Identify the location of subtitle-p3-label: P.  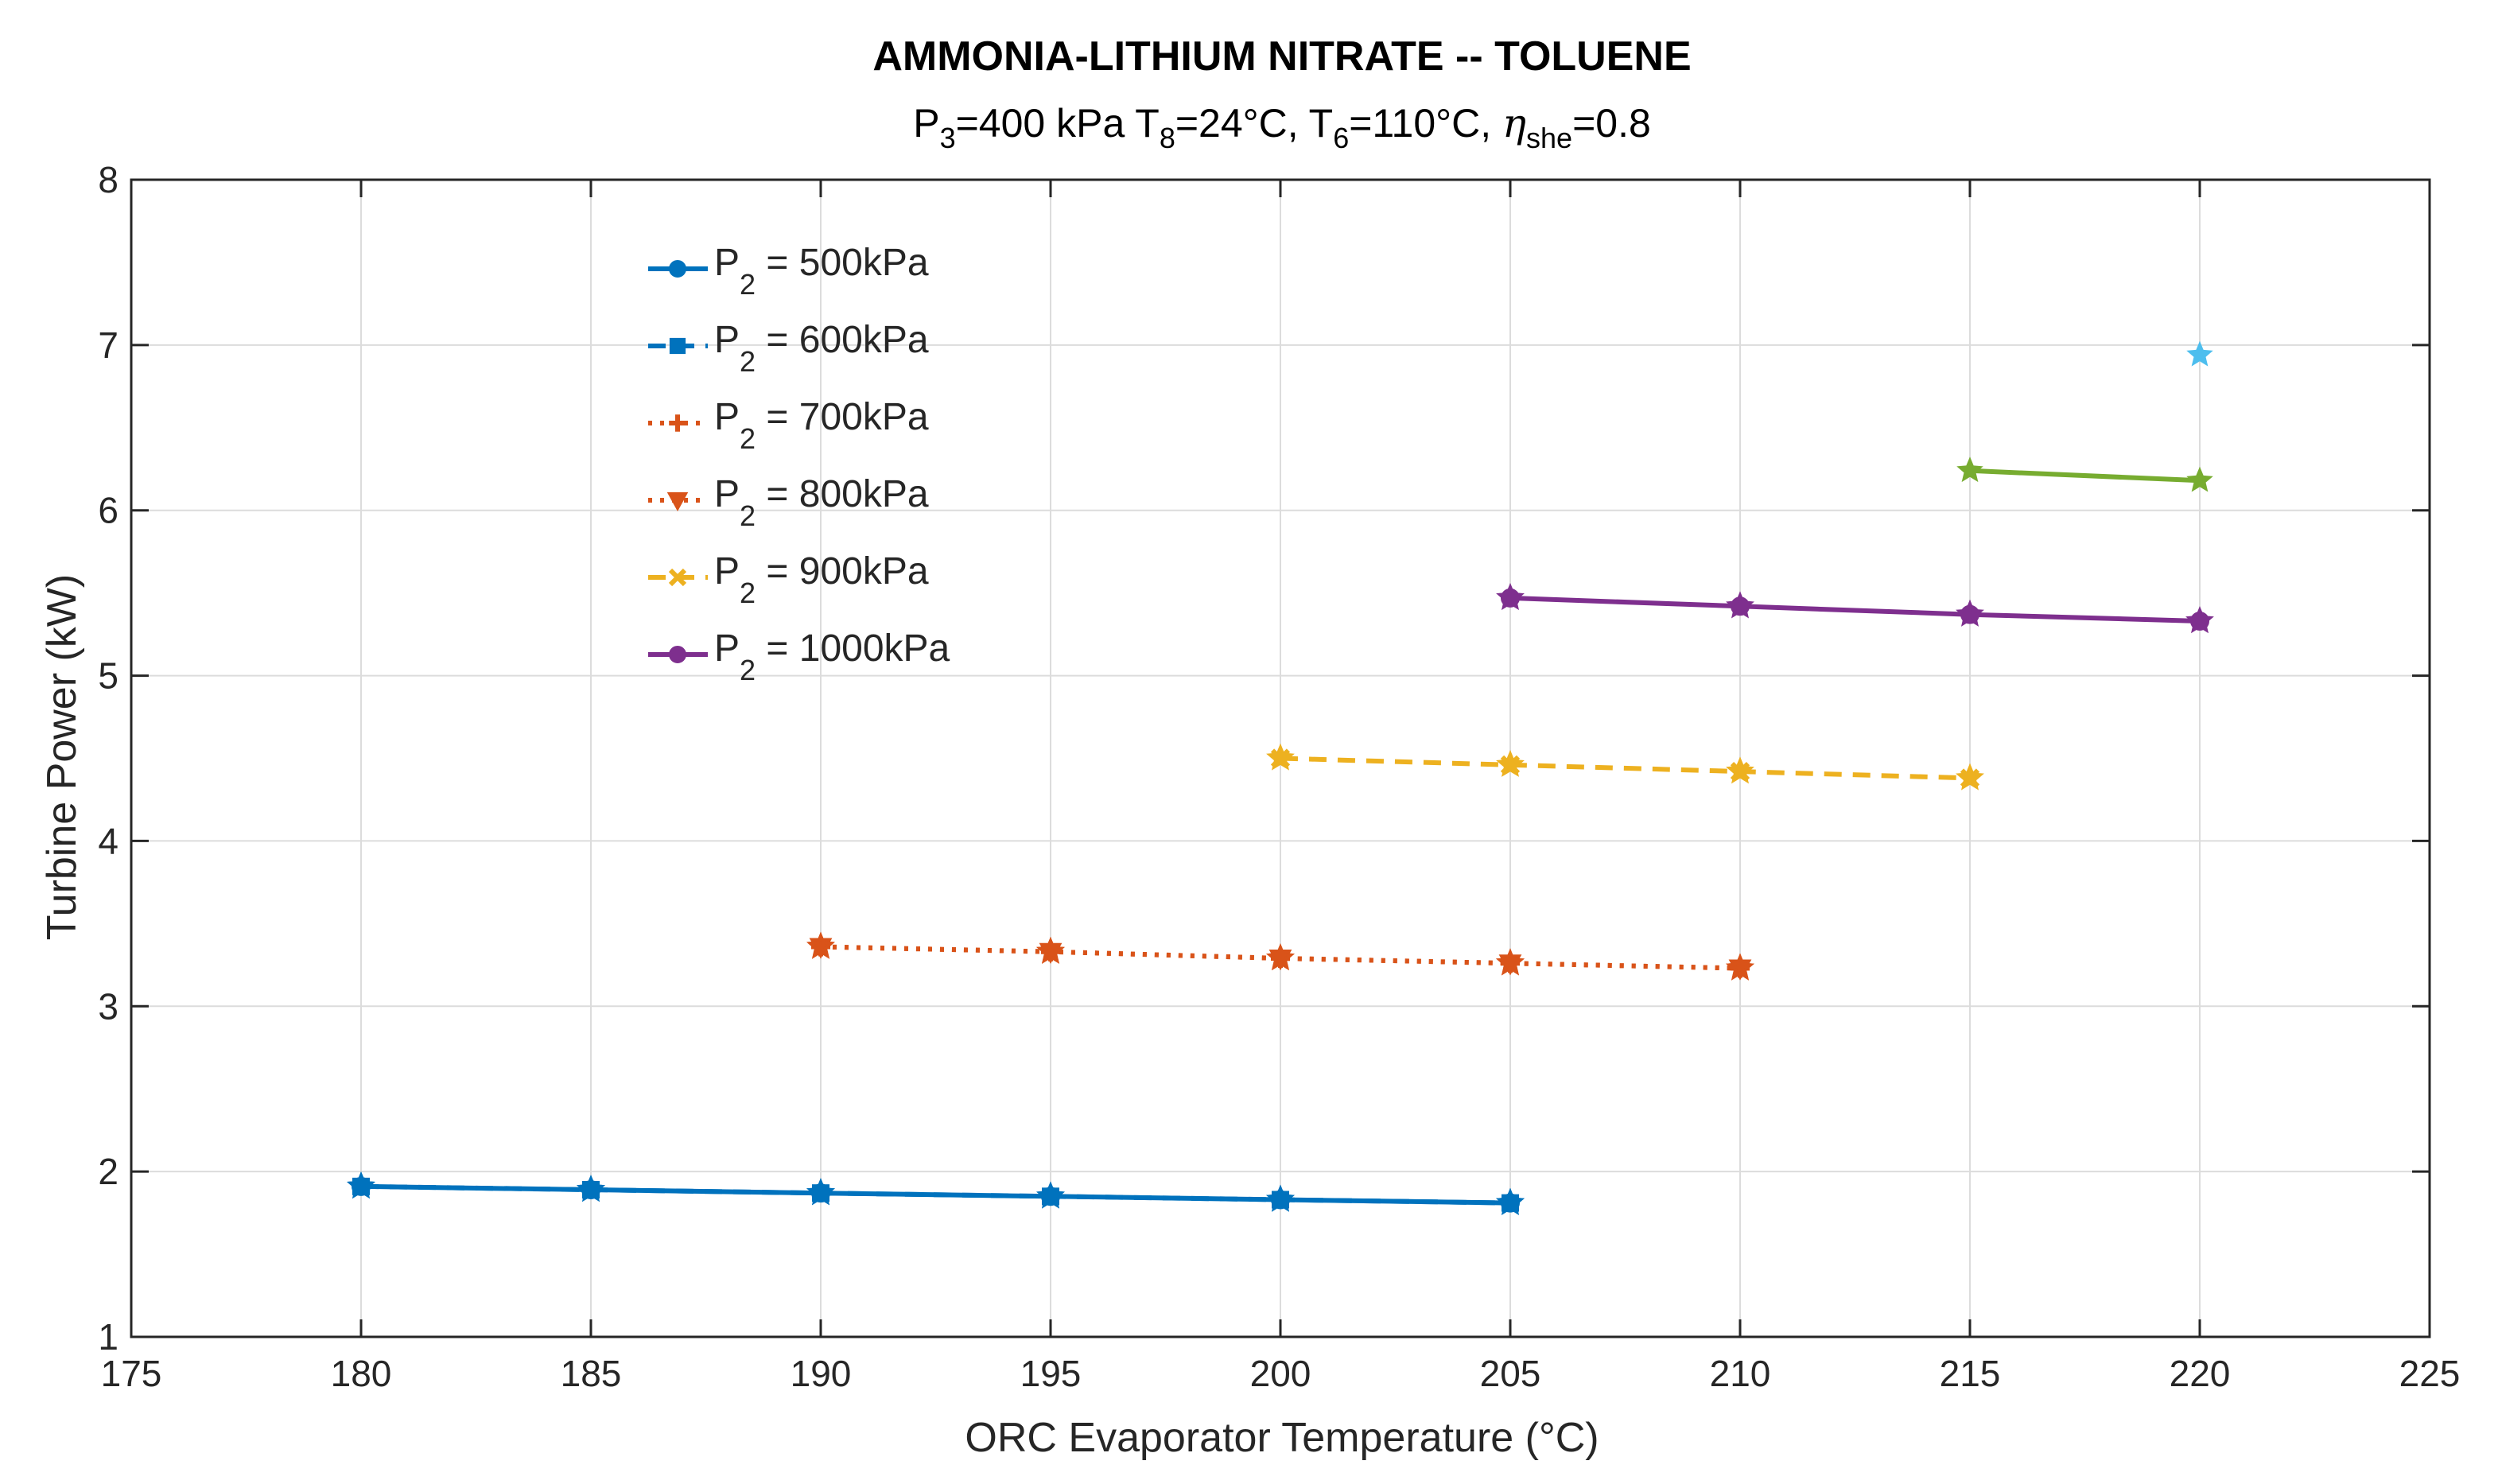
(926, 123).